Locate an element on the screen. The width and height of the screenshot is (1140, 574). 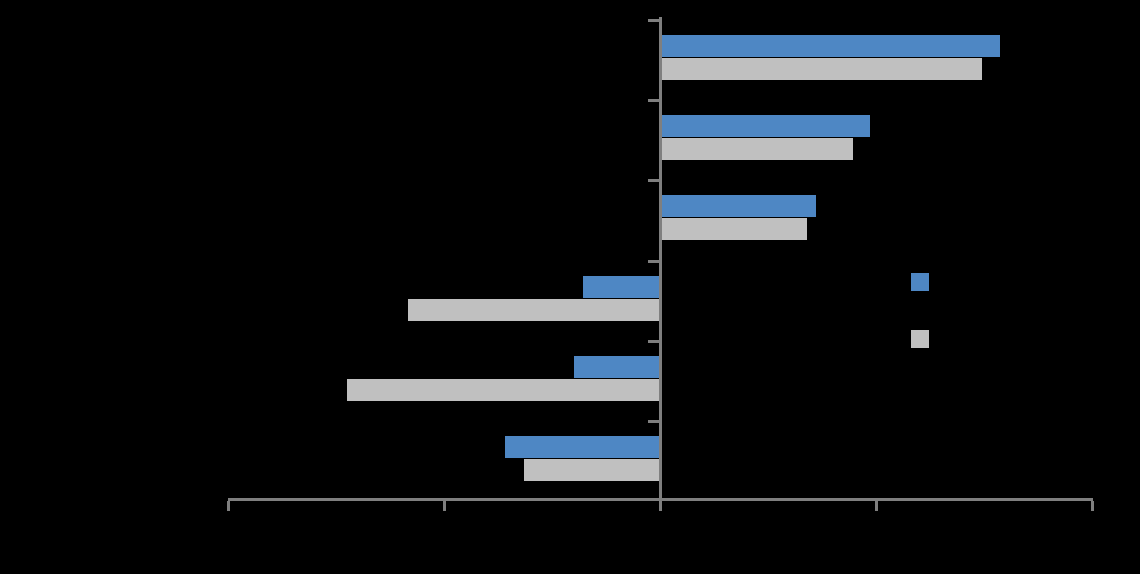
bar-blue-cat2 is located at coordinates (766, 126).